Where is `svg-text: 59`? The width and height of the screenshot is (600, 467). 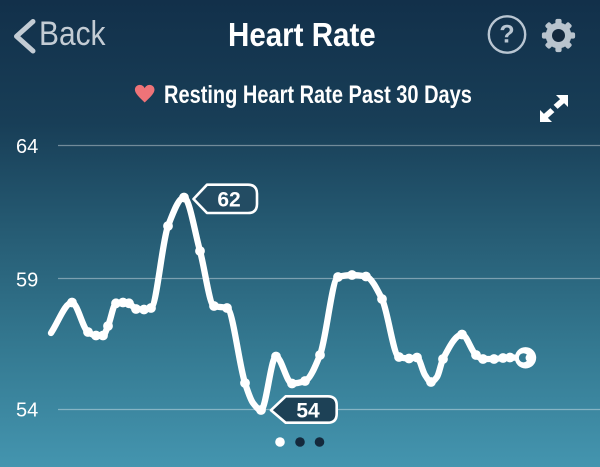 svg-text: 59 is located at coordinates (27, 281).